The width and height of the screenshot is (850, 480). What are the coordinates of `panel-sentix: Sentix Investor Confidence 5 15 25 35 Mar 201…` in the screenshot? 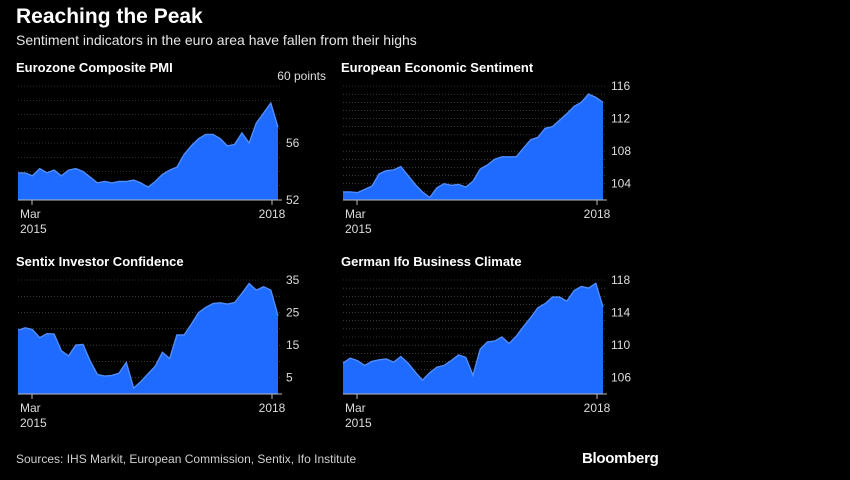 It's located at (176, 349).